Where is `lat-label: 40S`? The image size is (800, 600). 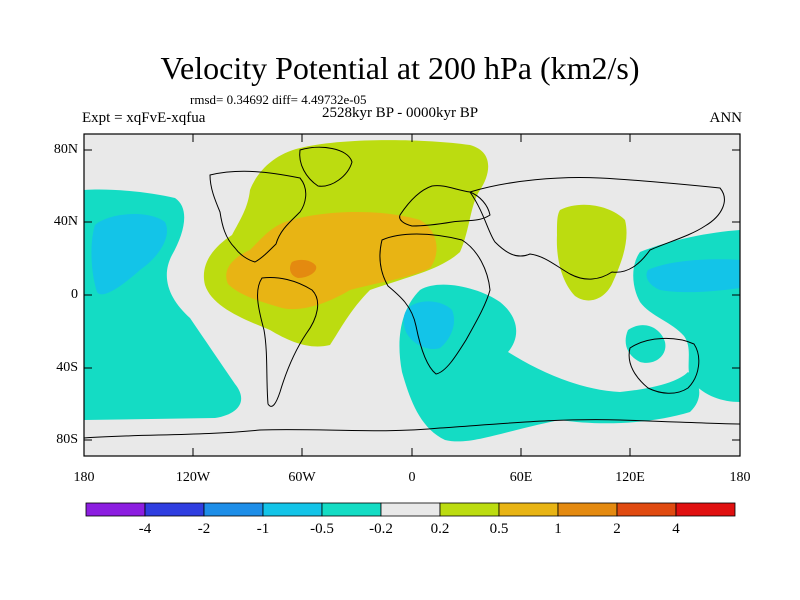 lat-label: 40S is located at coordinates (67, 367).